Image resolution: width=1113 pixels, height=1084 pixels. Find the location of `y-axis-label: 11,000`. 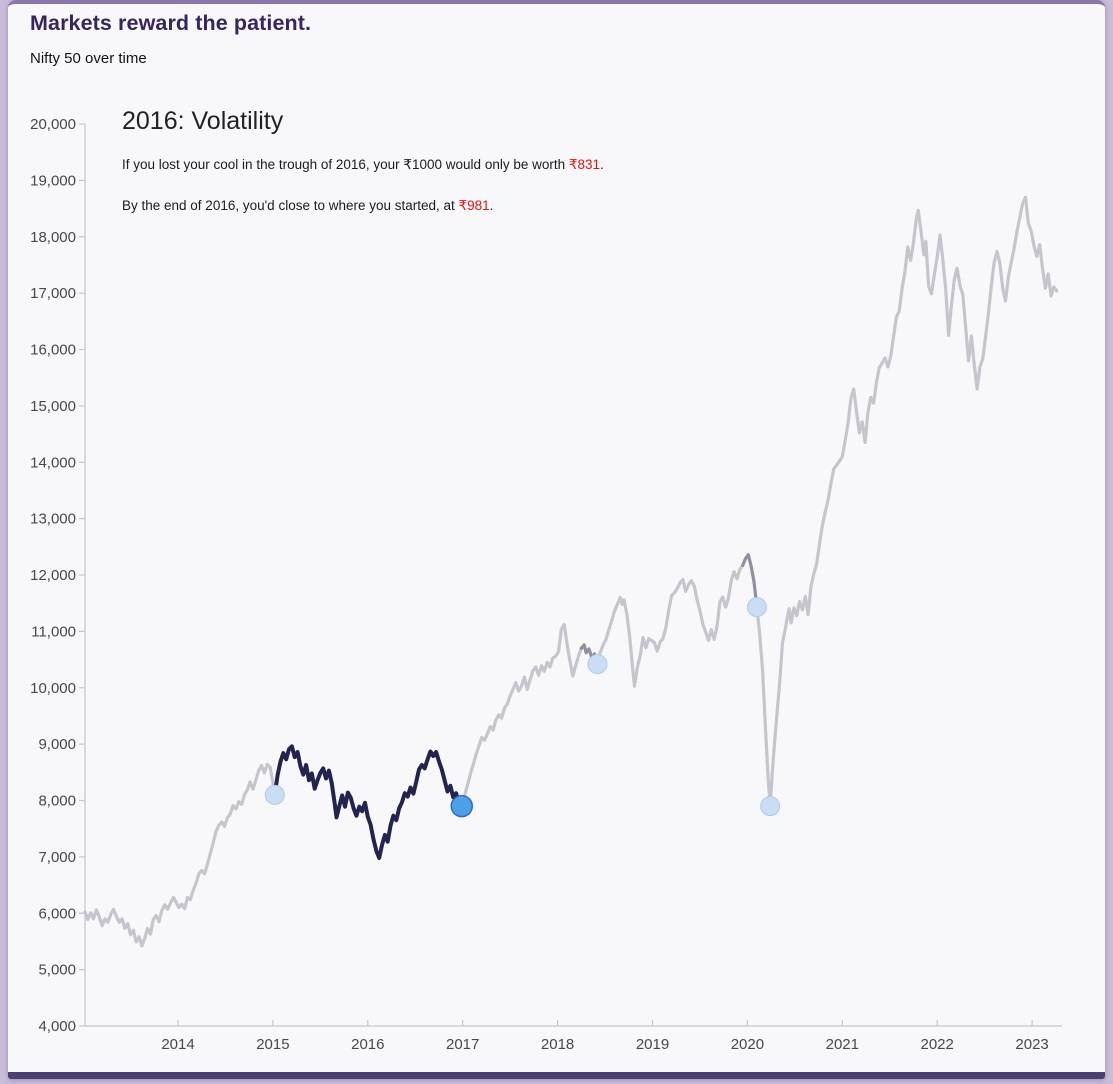

y-axis-label: 11,000 is located at coordinates (53, 631).